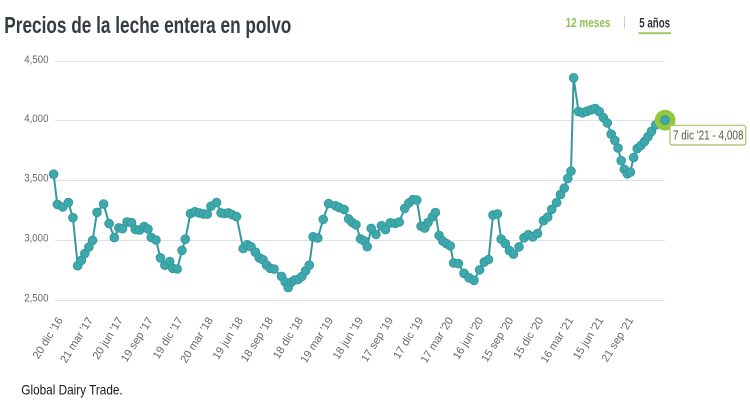  I want to click on svg-text: 12 meses, so click(588, 22).